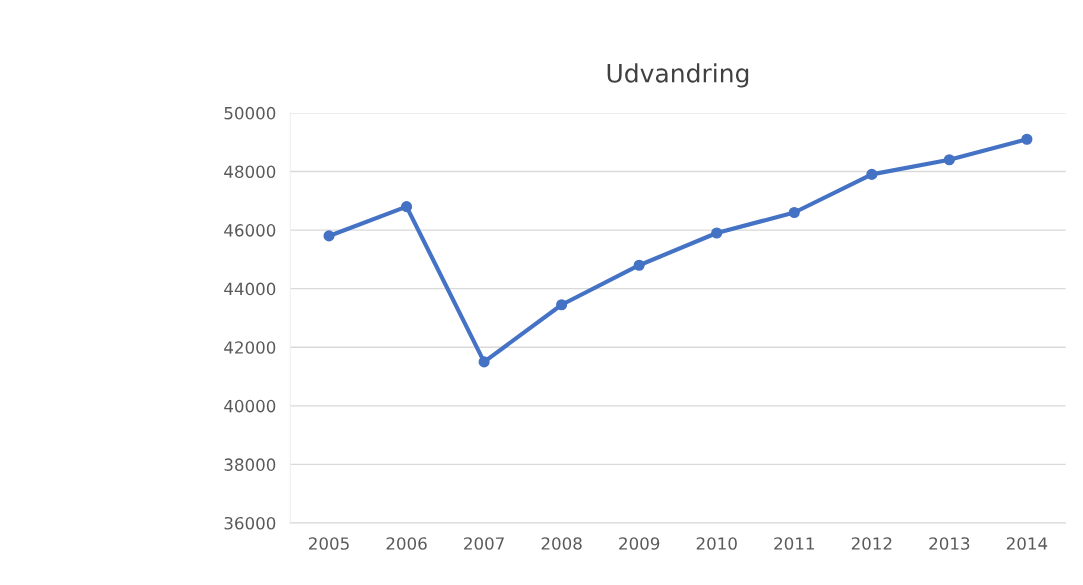 This screenshot has width=1083, height=585. I want to click on x-tick-label: 2012, so click(871, 543).